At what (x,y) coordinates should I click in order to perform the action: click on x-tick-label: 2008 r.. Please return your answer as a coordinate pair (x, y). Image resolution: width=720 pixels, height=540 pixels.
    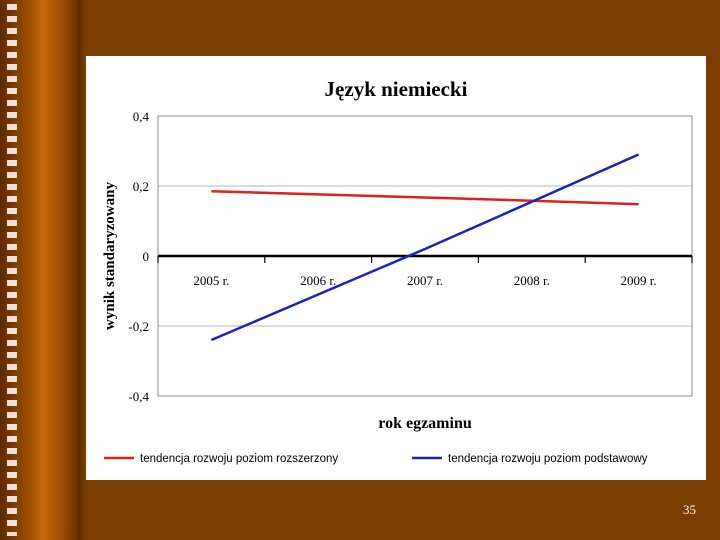
    Looking at the image, I should click on (532, 280).